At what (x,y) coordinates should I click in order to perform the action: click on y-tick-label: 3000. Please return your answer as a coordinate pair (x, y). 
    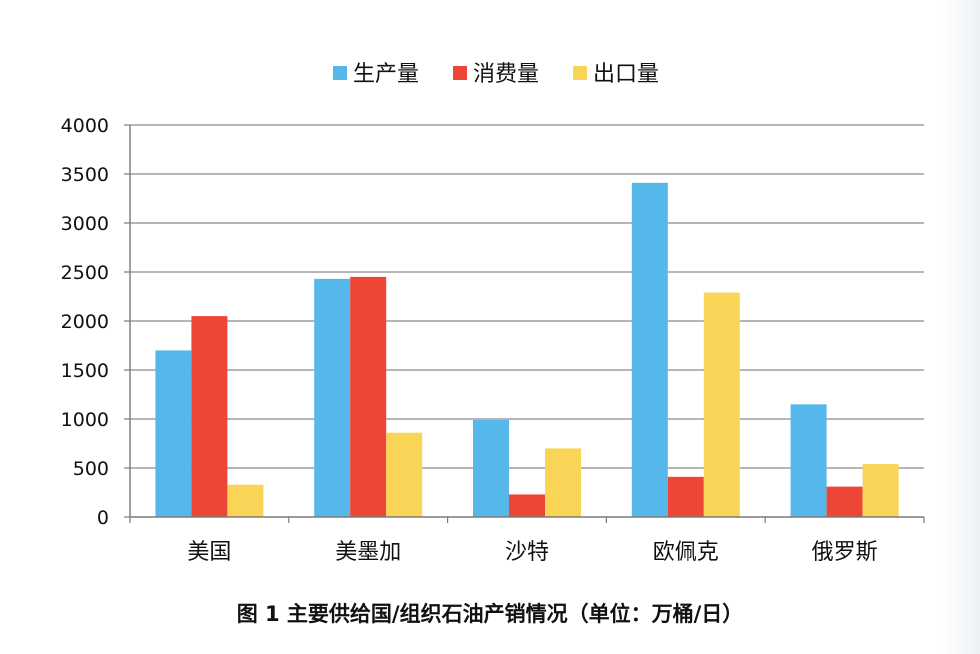
    Looking at the image, I should click on (85, 224).